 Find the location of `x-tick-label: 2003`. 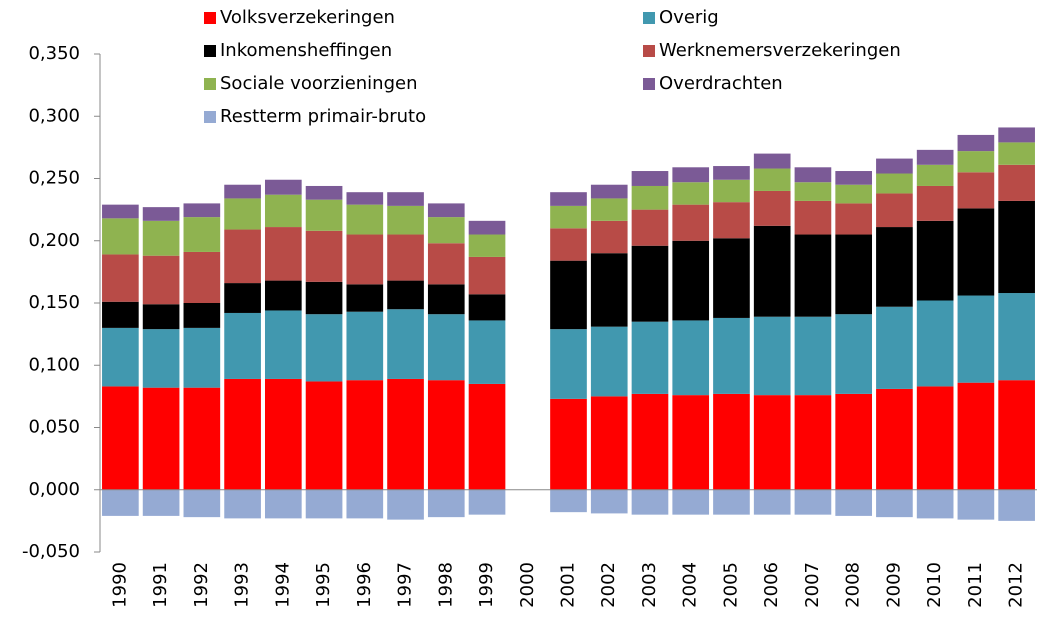

x-tick-label: 2003 is located at coordinates (649, 585).